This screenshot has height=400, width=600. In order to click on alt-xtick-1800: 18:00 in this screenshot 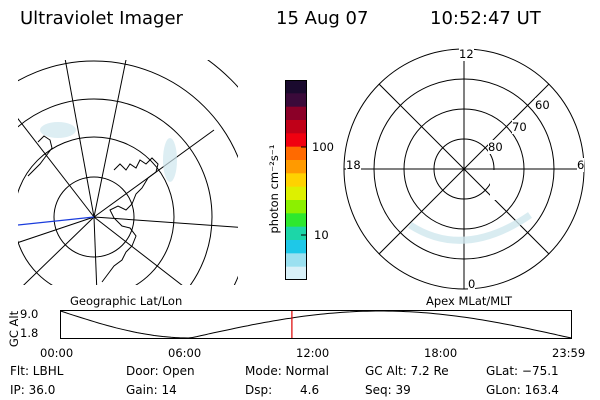, I will do `click(441, 353)`.